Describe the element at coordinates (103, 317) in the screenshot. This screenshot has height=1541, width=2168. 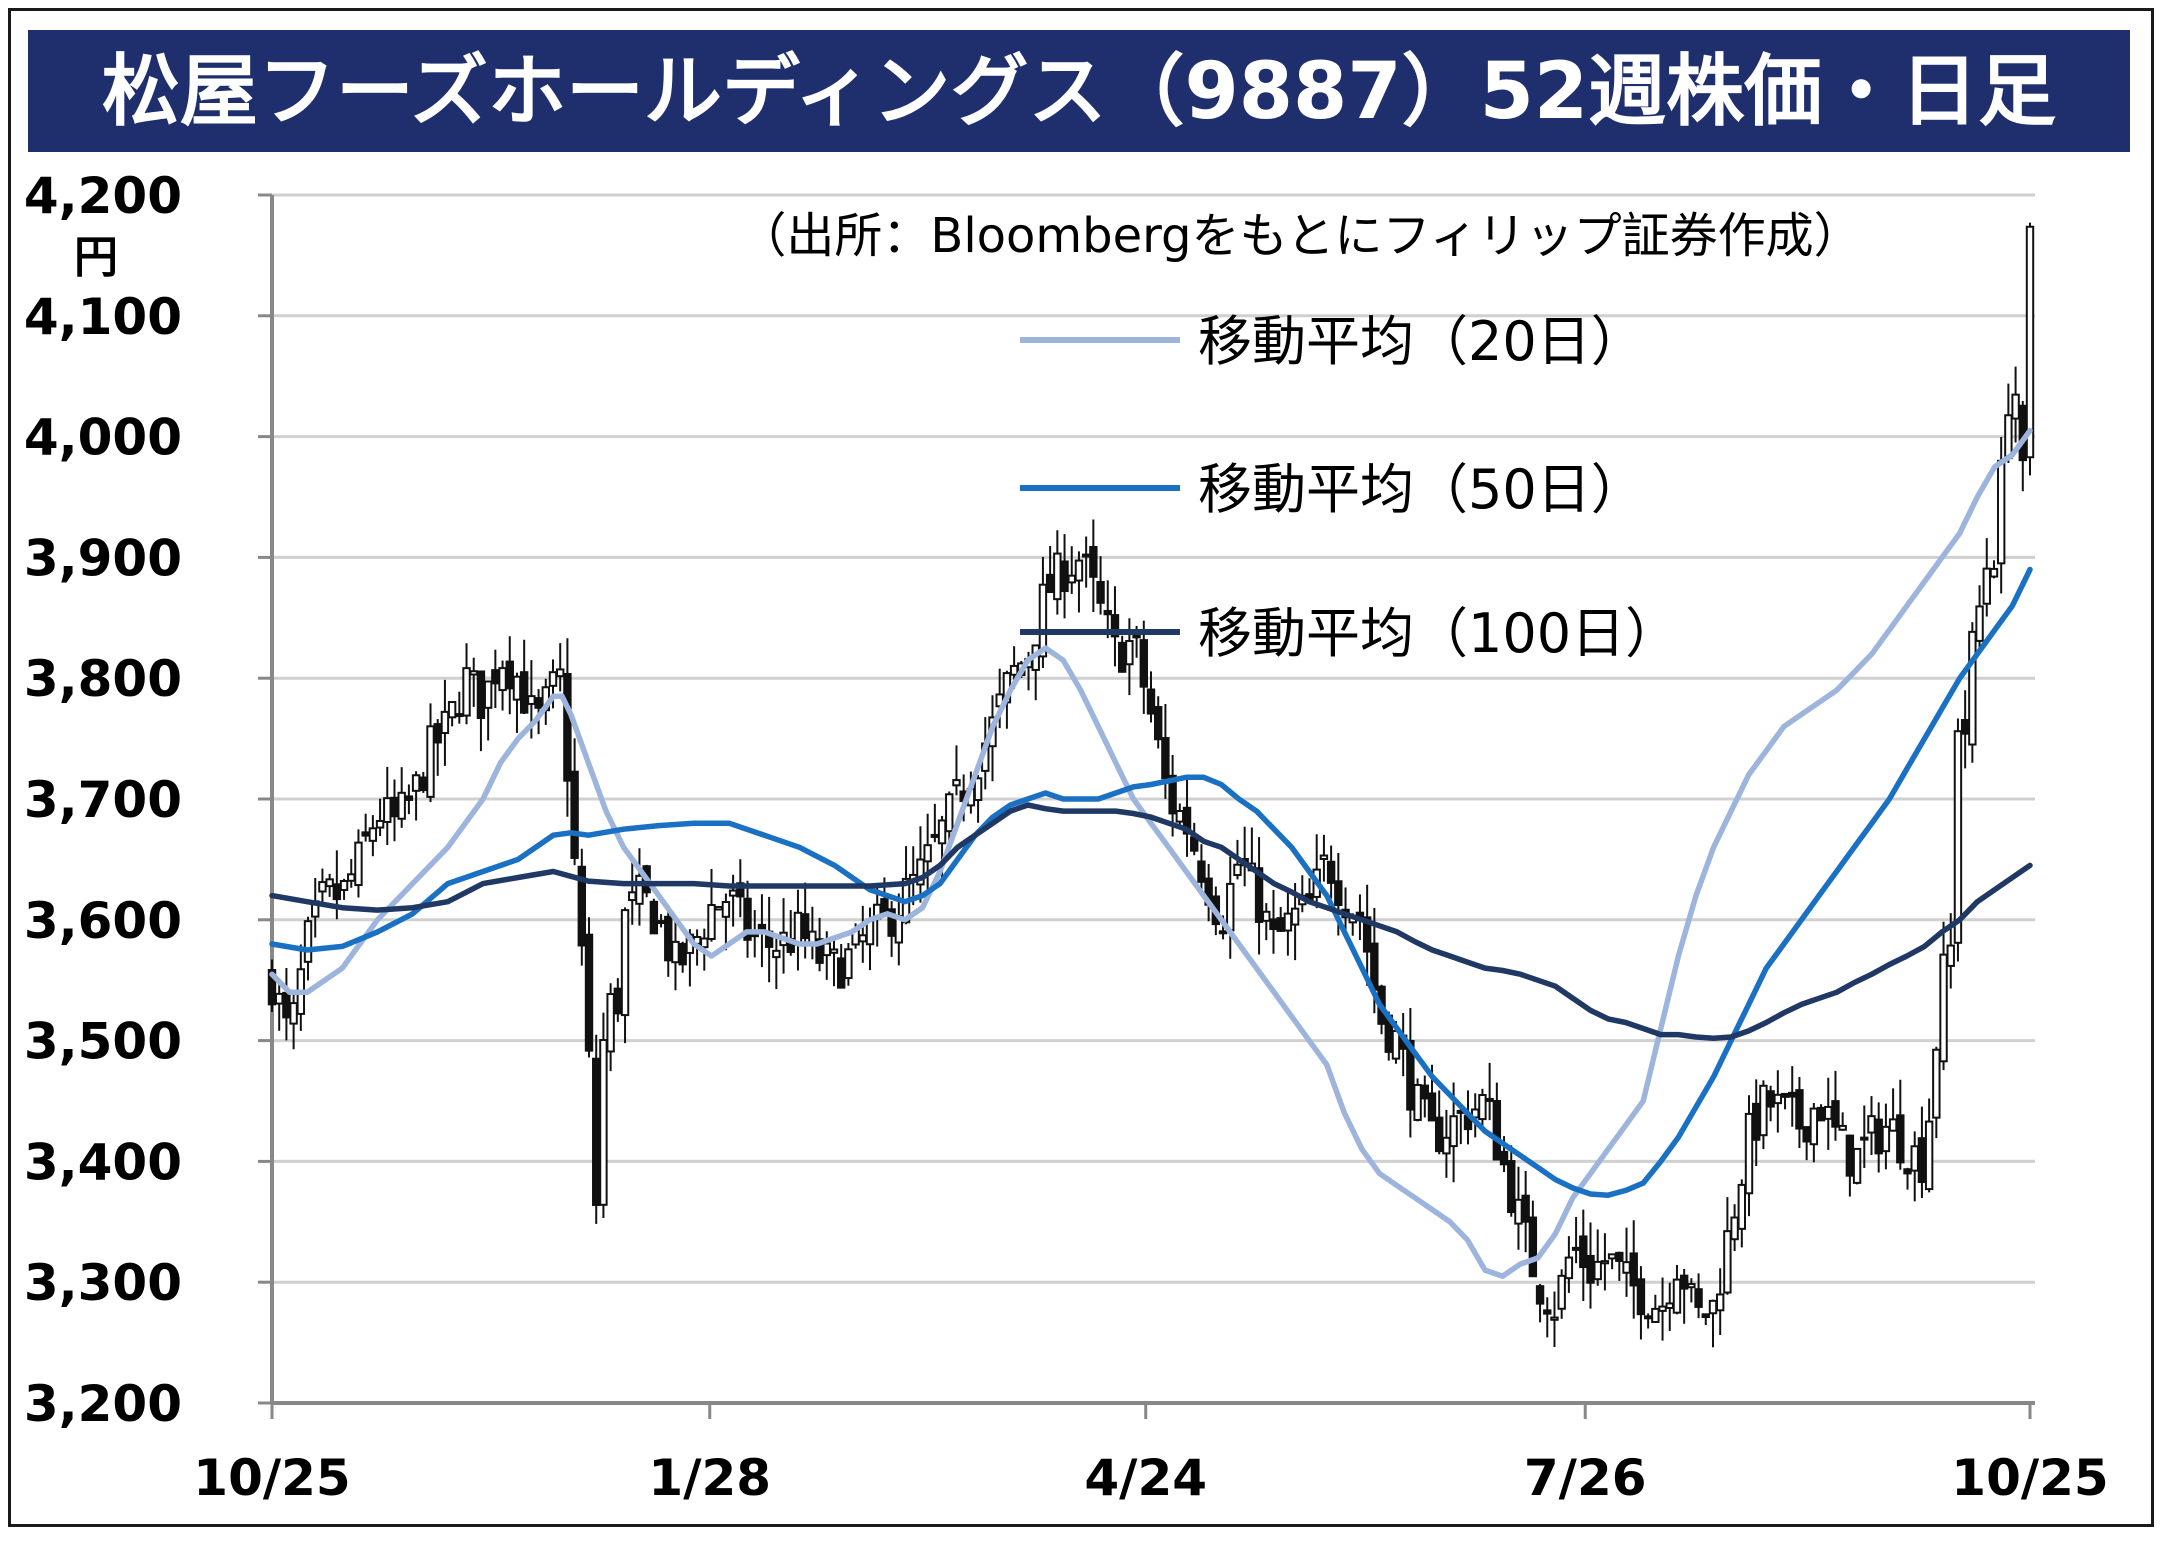
I see `y-tick-label: 4,100` at that location.